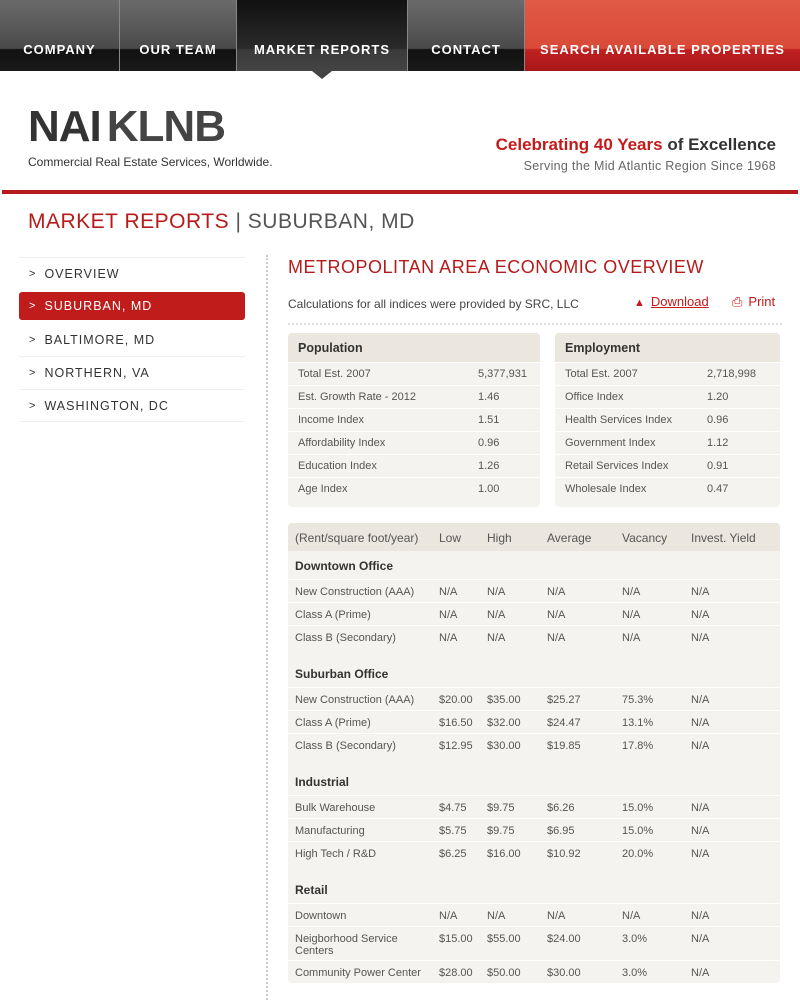 This screenshot has width=800, height=1000. I want to click on row-label: High Tech / R&D, so click(336, 854).